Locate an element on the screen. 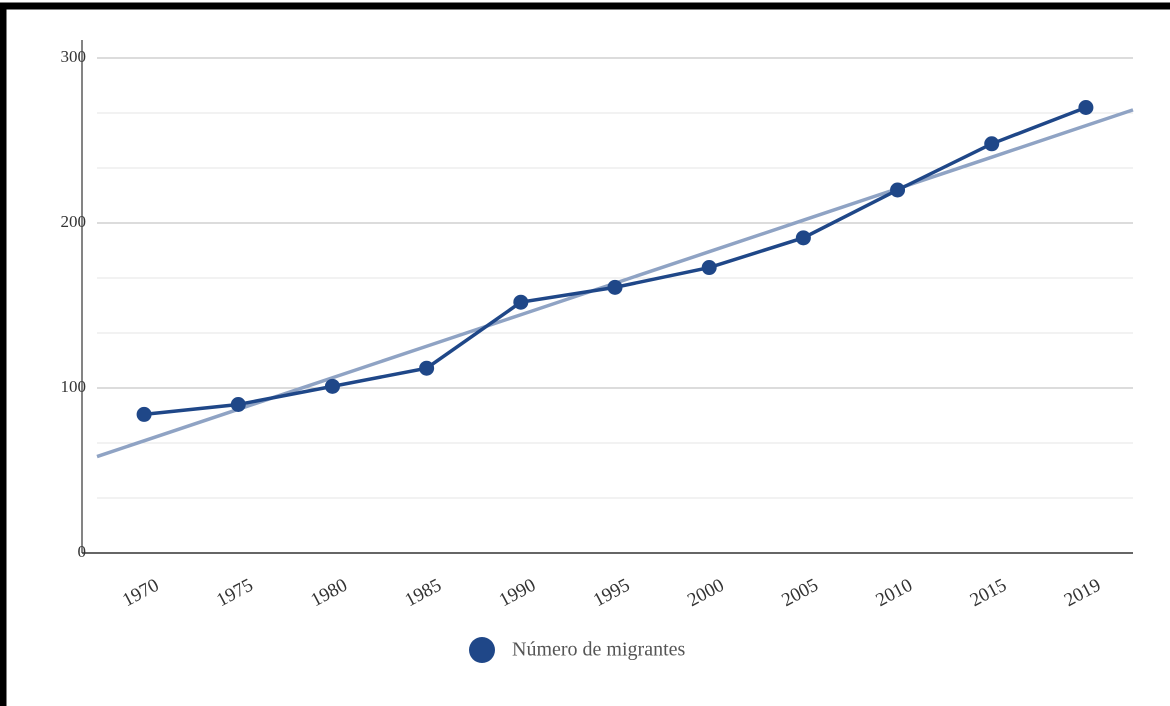 Image resolution: width=1170 pixels, height=706 pixels. x-tick-label: 2005 is located at coordinates (799, 593).